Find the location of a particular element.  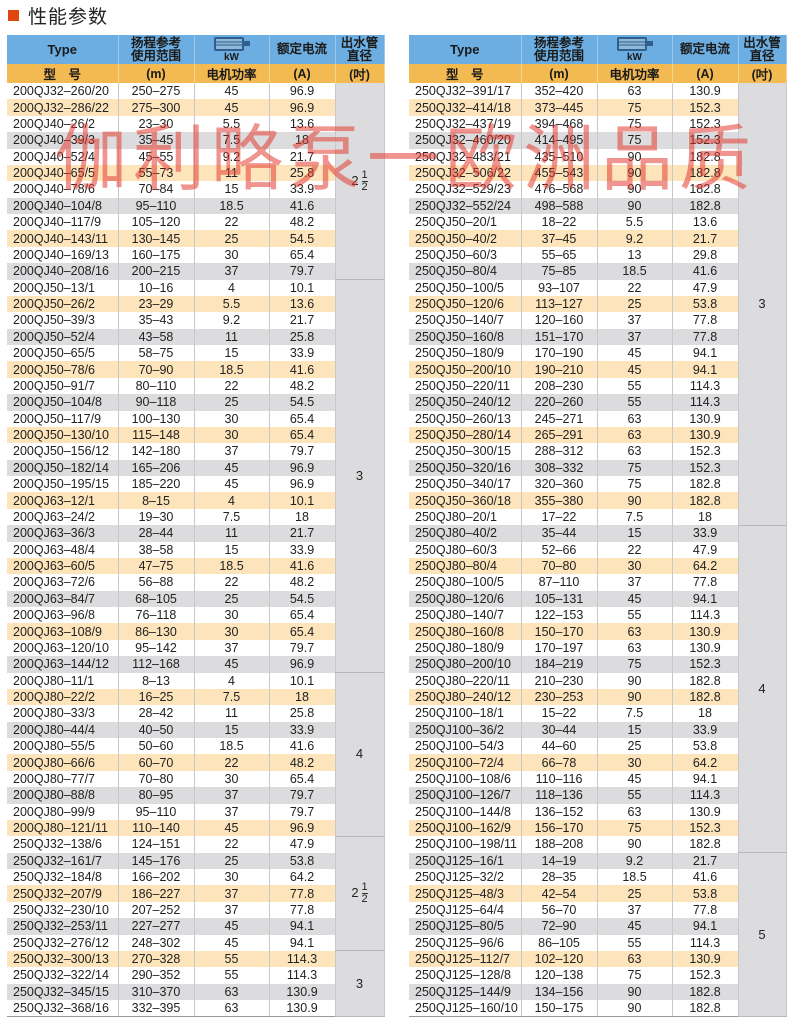

model-cell: 250QJ100–108/6 is located at coordinates (465, 779).